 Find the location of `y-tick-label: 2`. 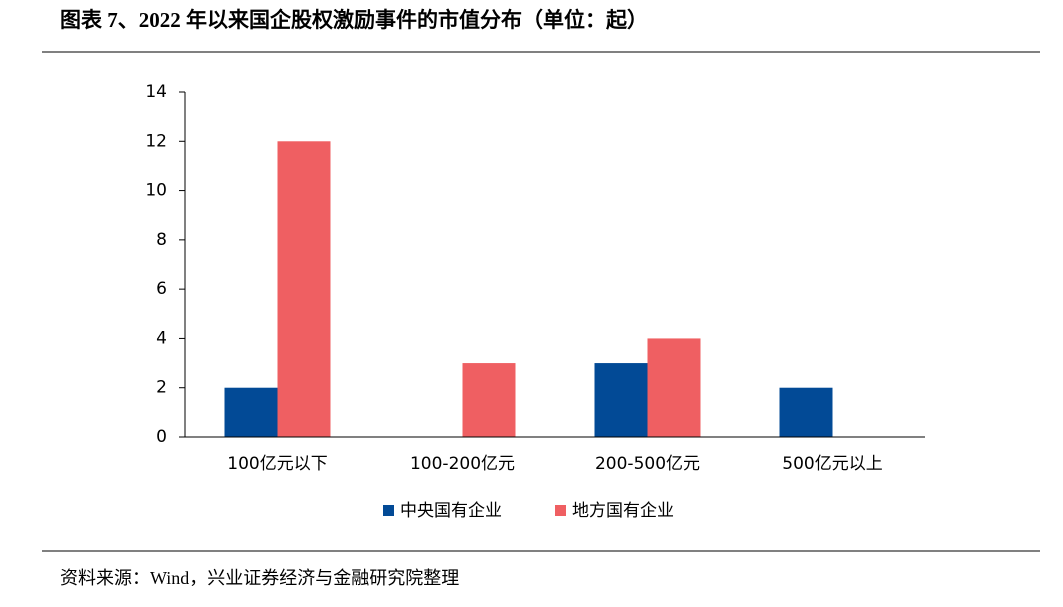

y-tick-label: 2 is located at coordinates (161, 388).